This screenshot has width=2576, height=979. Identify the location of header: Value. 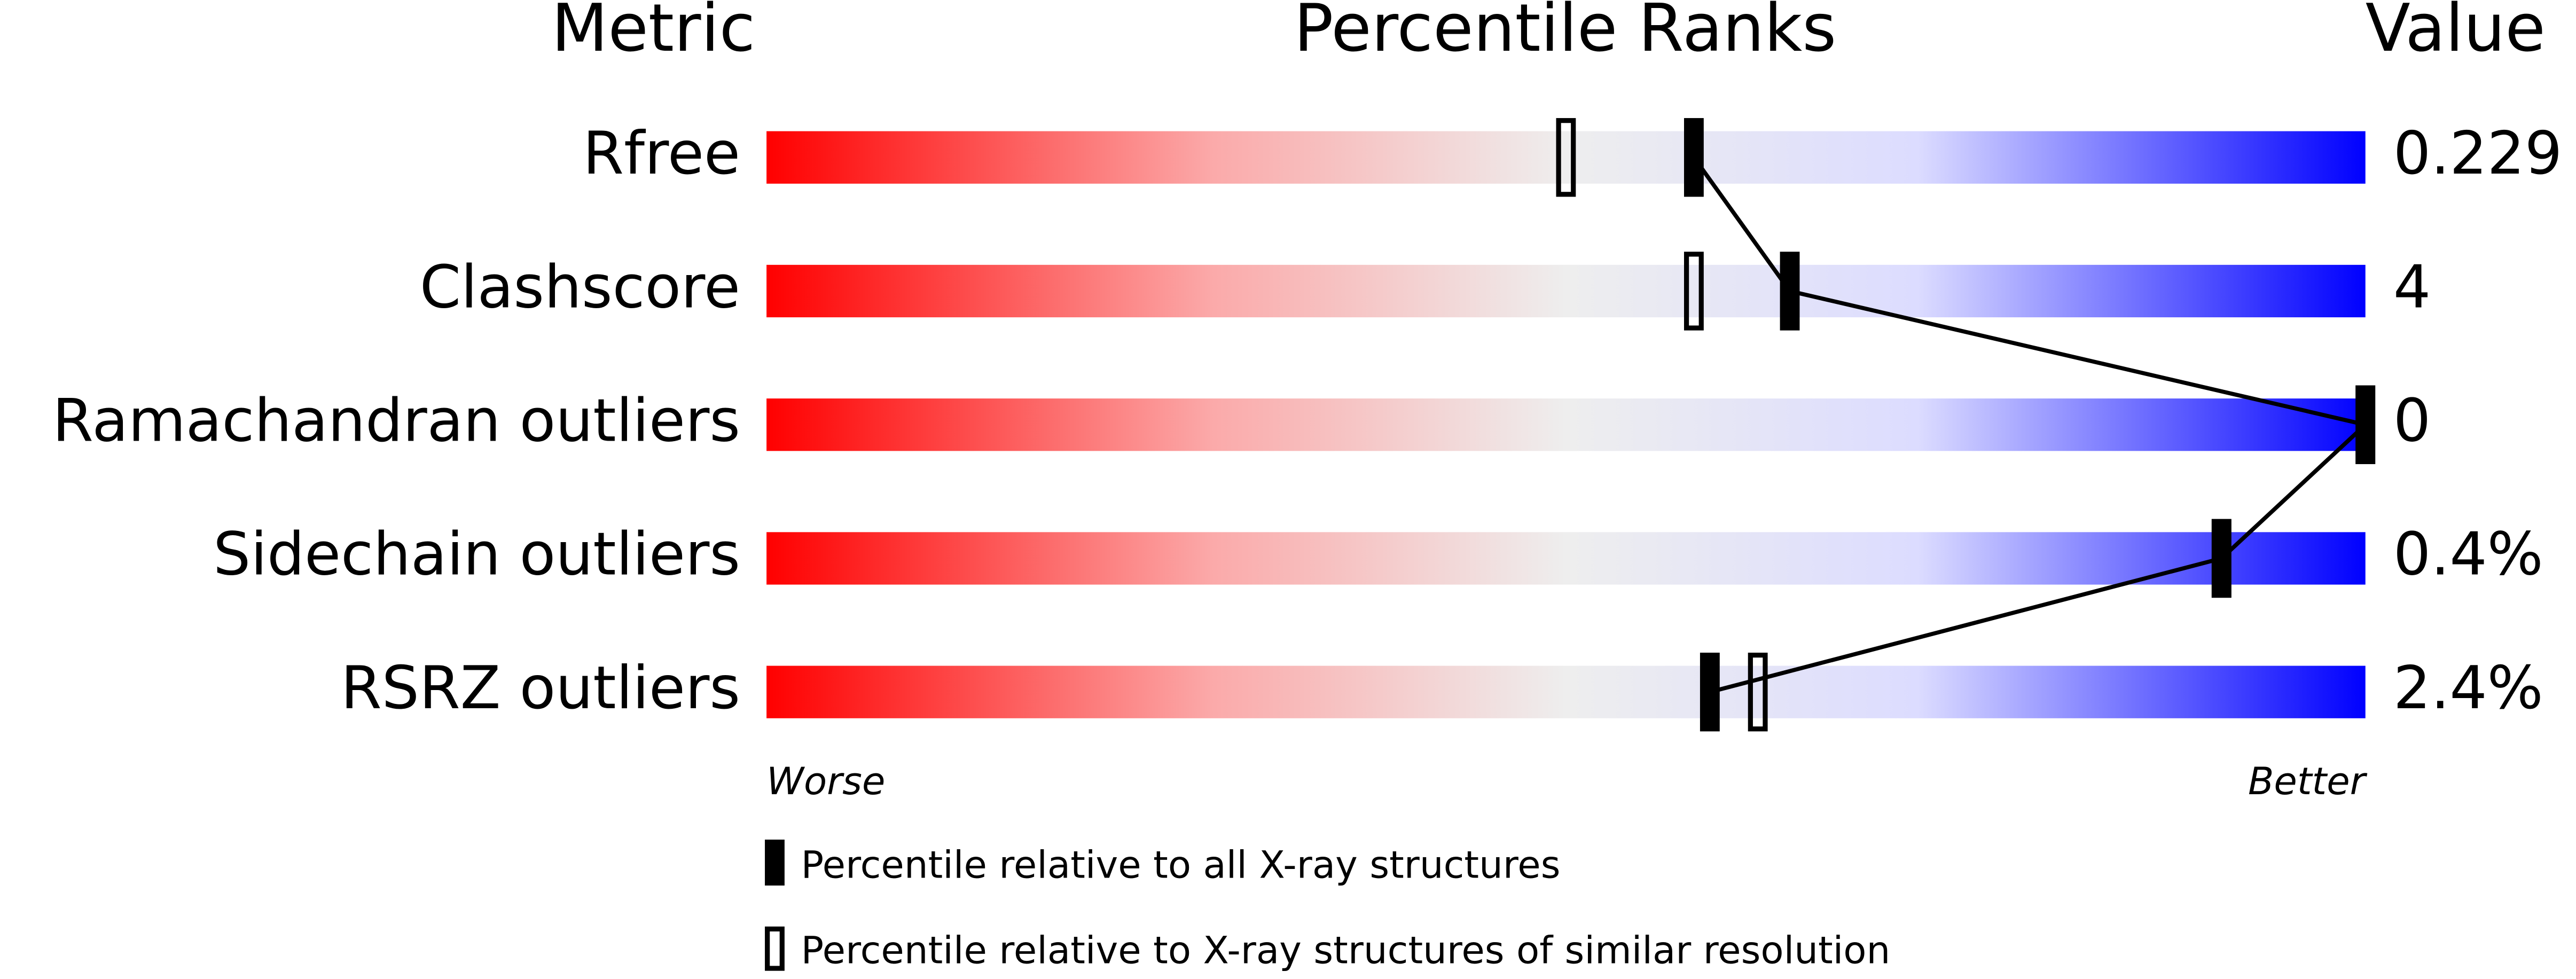
(2456, 33).